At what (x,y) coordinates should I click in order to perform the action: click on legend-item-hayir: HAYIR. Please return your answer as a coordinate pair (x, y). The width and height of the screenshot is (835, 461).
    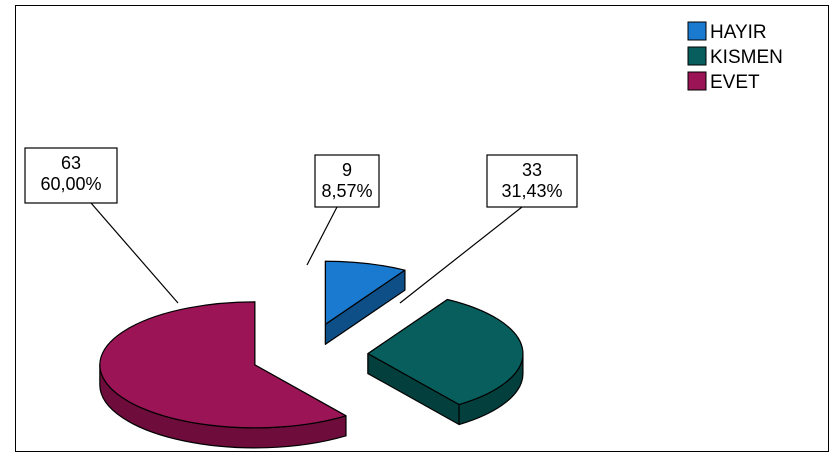
    Looking at the image, I should click on (727, 32).